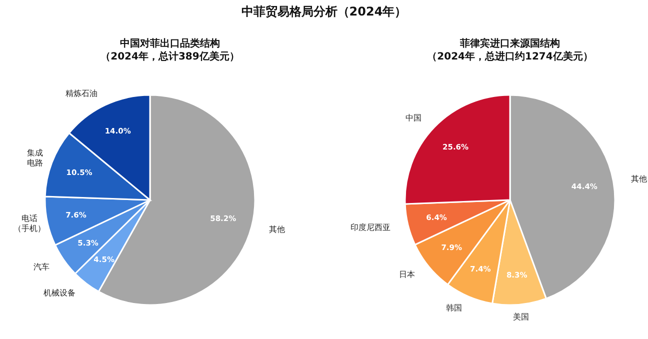  I want to click on chart-subtitle: （2024年，总计389亿美元）, so click(170, 56).